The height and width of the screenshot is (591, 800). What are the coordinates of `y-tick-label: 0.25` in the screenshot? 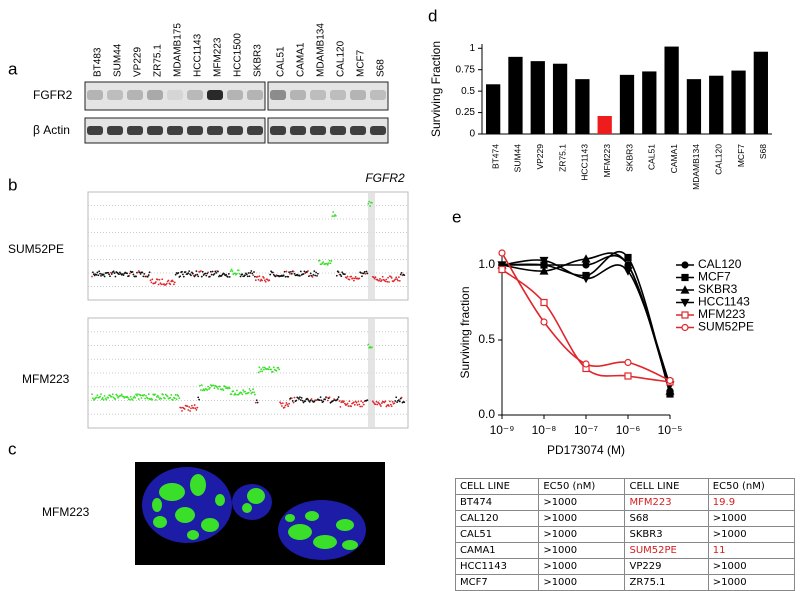 It's located at (466, 112).